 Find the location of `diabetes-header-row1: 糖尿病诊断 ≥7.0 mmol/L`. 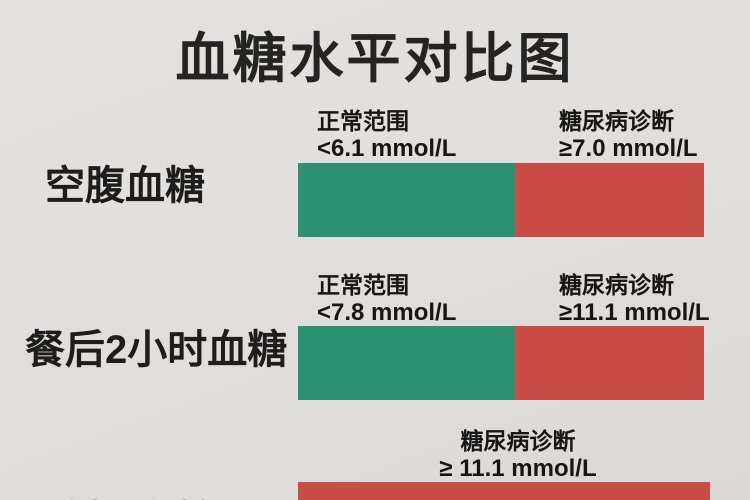

diabetes-header-row1: 糖尿病诊断 ≥7.0 mmol/L is located at coordinates (628, 135).